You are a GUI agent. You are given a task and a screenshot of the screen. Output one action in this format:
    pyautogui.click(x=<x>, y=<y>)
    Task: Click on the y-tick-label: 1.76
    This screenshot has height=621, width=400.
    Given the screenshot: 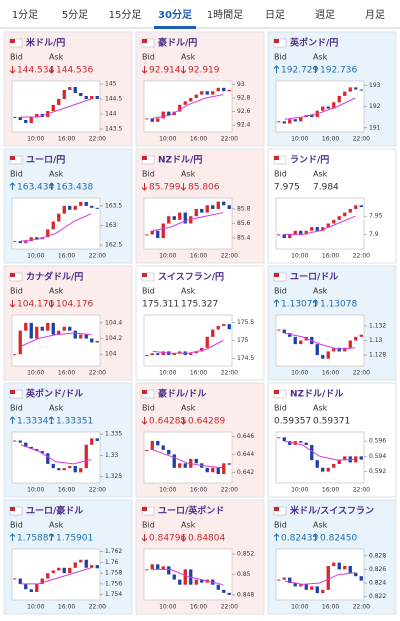 What is the action you would take?
    pyautogui.click(x=112, y=562)
    